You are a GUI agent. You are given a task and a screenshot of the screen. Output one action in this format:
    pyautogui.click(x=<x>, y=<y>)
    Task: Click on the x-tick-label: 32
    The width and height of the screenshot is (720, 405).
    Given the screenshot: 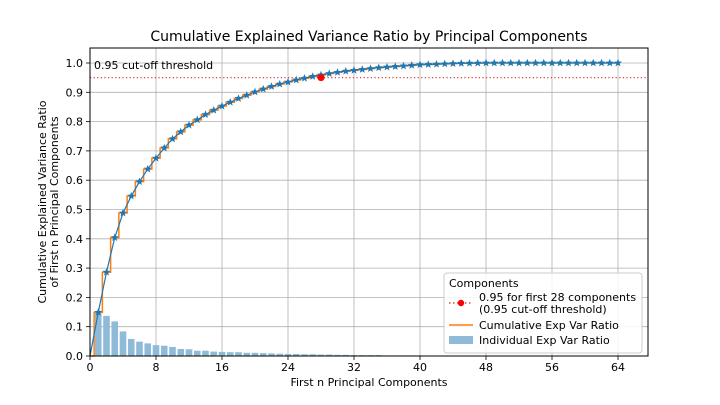 What is the action you would take?
    pyautogui.click(x=354, y=367)
    